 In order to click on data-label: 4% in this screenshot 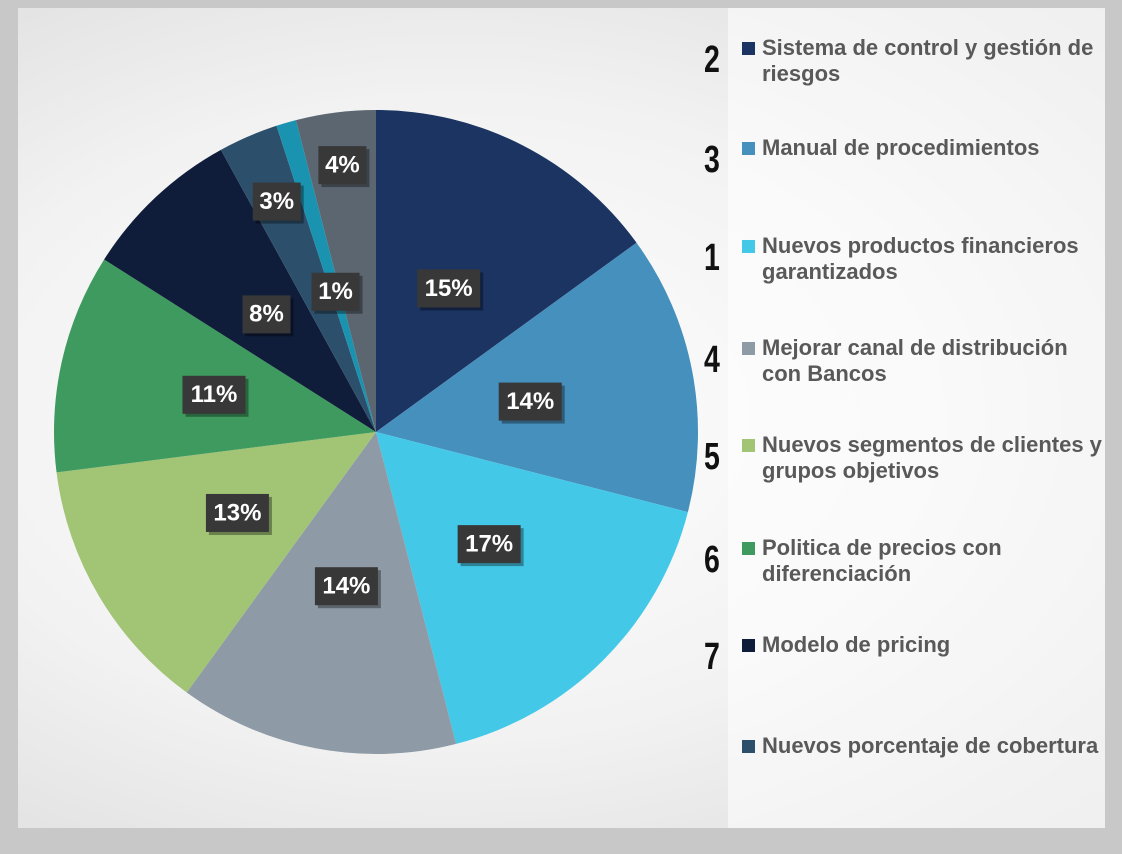, I will do `click(342, 164)`.